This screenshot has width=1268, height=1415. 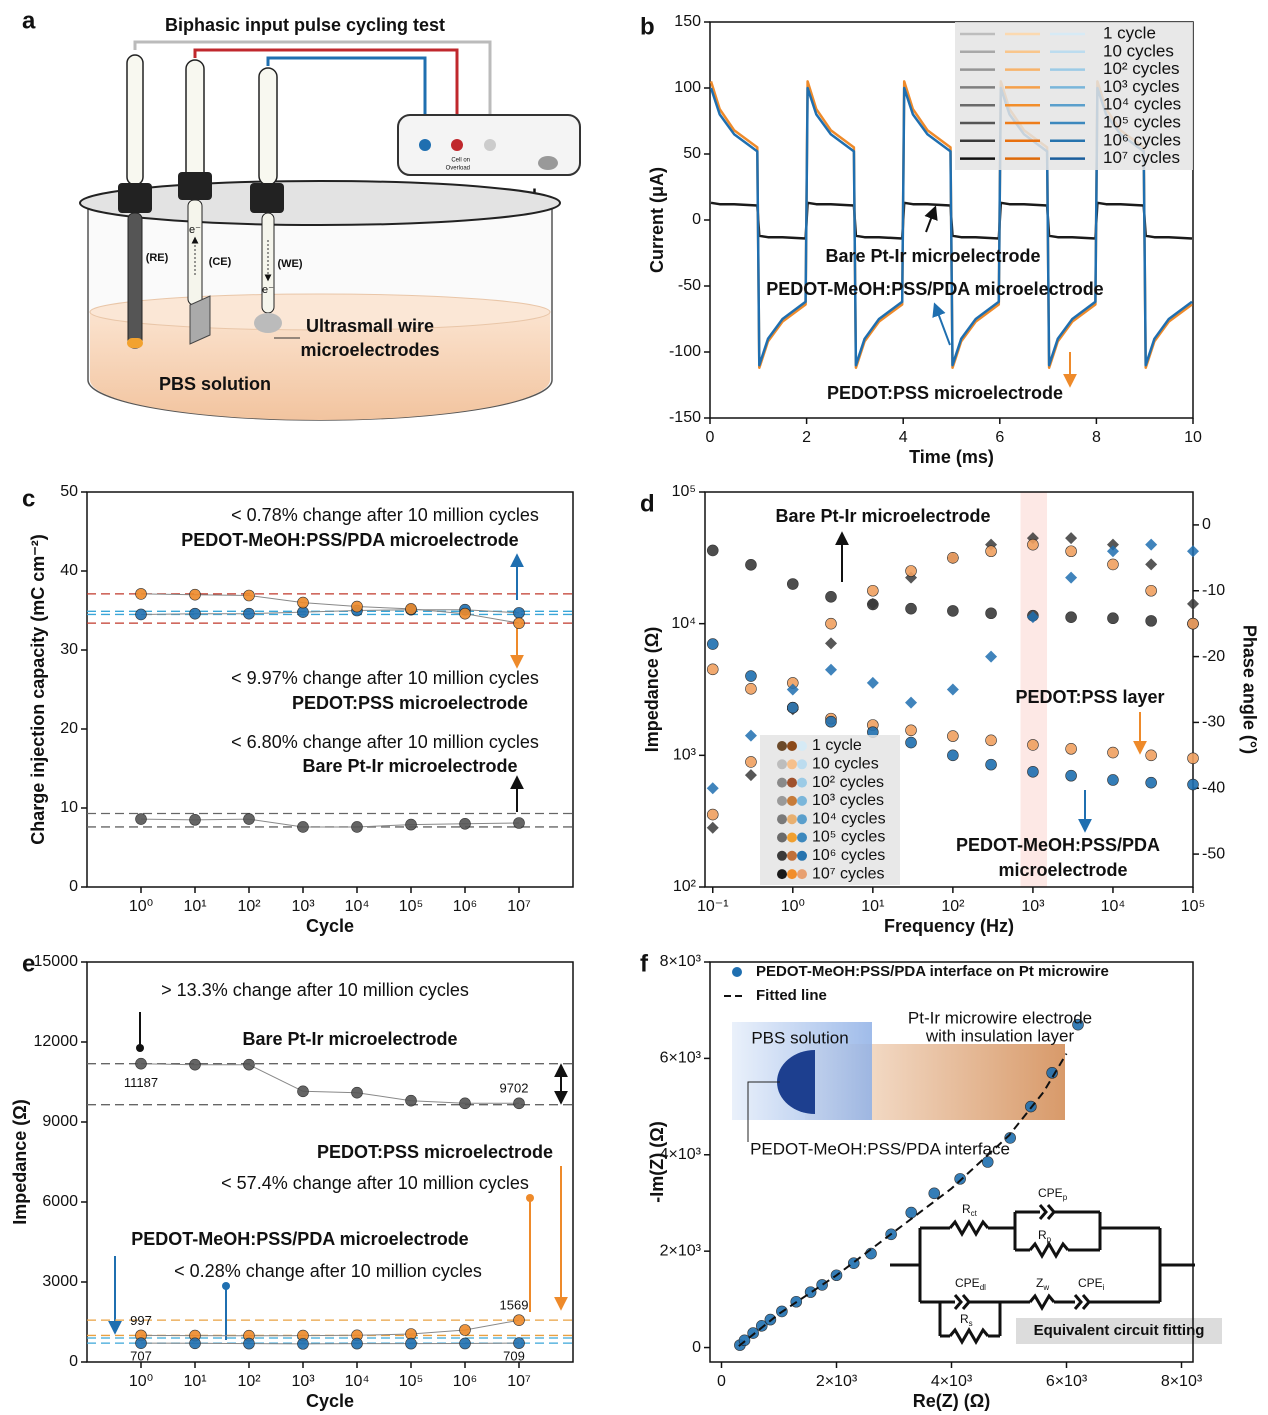 I want to click on cap, so click(x=267, y=198).